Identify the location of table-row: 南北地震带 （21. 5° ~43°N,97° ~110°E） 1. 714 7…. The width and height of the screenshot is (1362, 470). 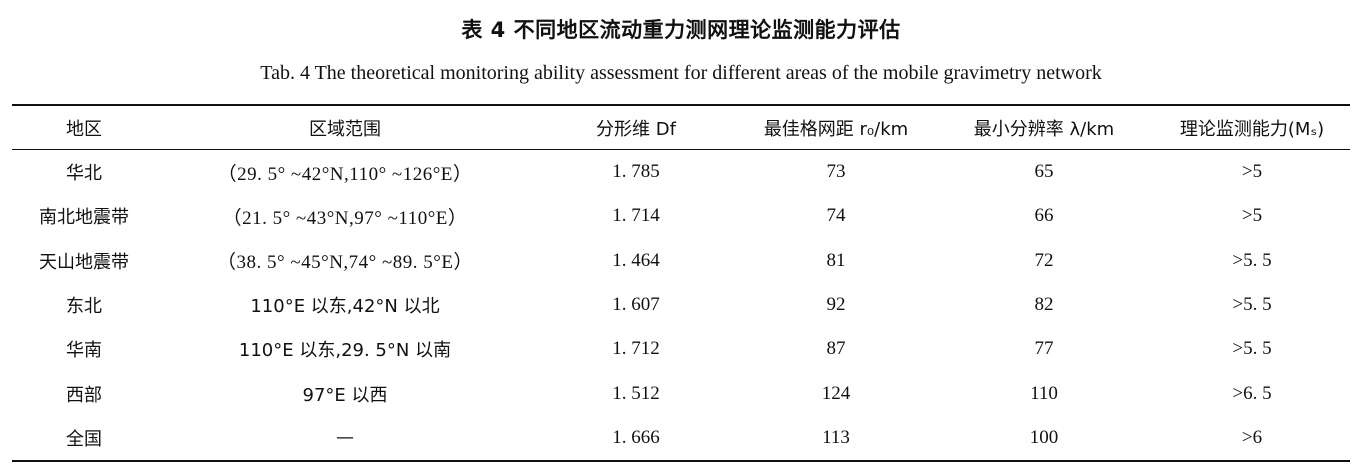
(681, 216).